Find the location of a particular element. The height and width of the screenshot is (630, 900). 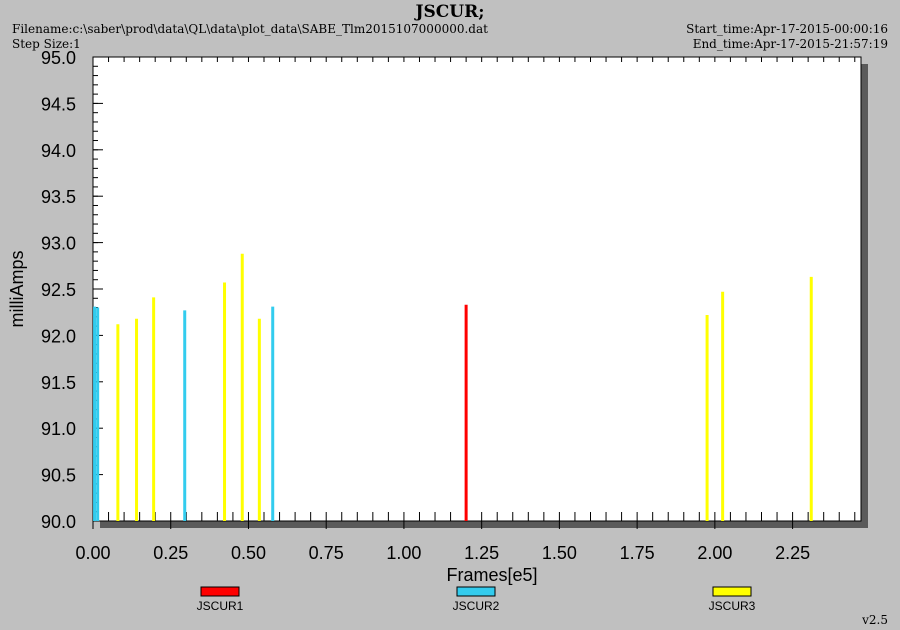

version-label: v2.5 is located at coordinates (875, 620).